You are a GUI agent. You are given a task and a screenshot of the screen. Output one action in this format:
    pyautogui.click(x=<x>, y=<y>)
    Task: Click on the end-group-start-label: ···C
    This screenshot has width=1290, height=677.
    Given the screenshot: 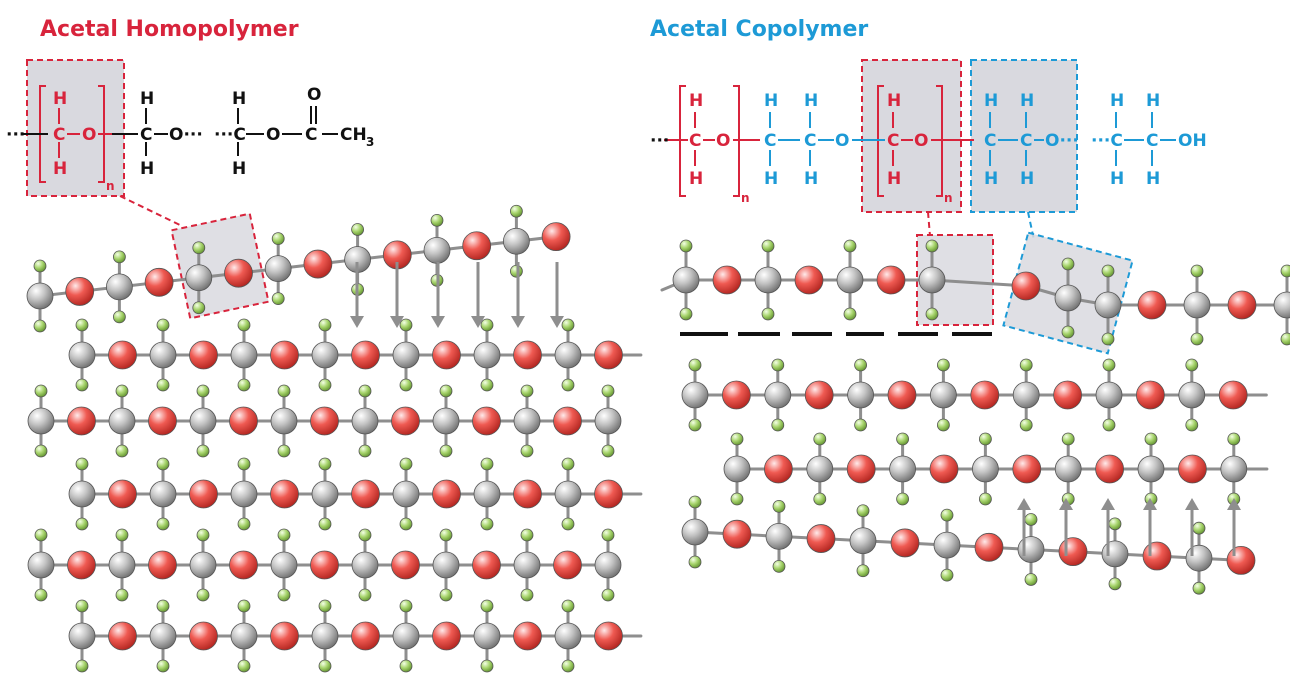 What is the action you would take?
    pyautogui.click(x=230, y=135)
    